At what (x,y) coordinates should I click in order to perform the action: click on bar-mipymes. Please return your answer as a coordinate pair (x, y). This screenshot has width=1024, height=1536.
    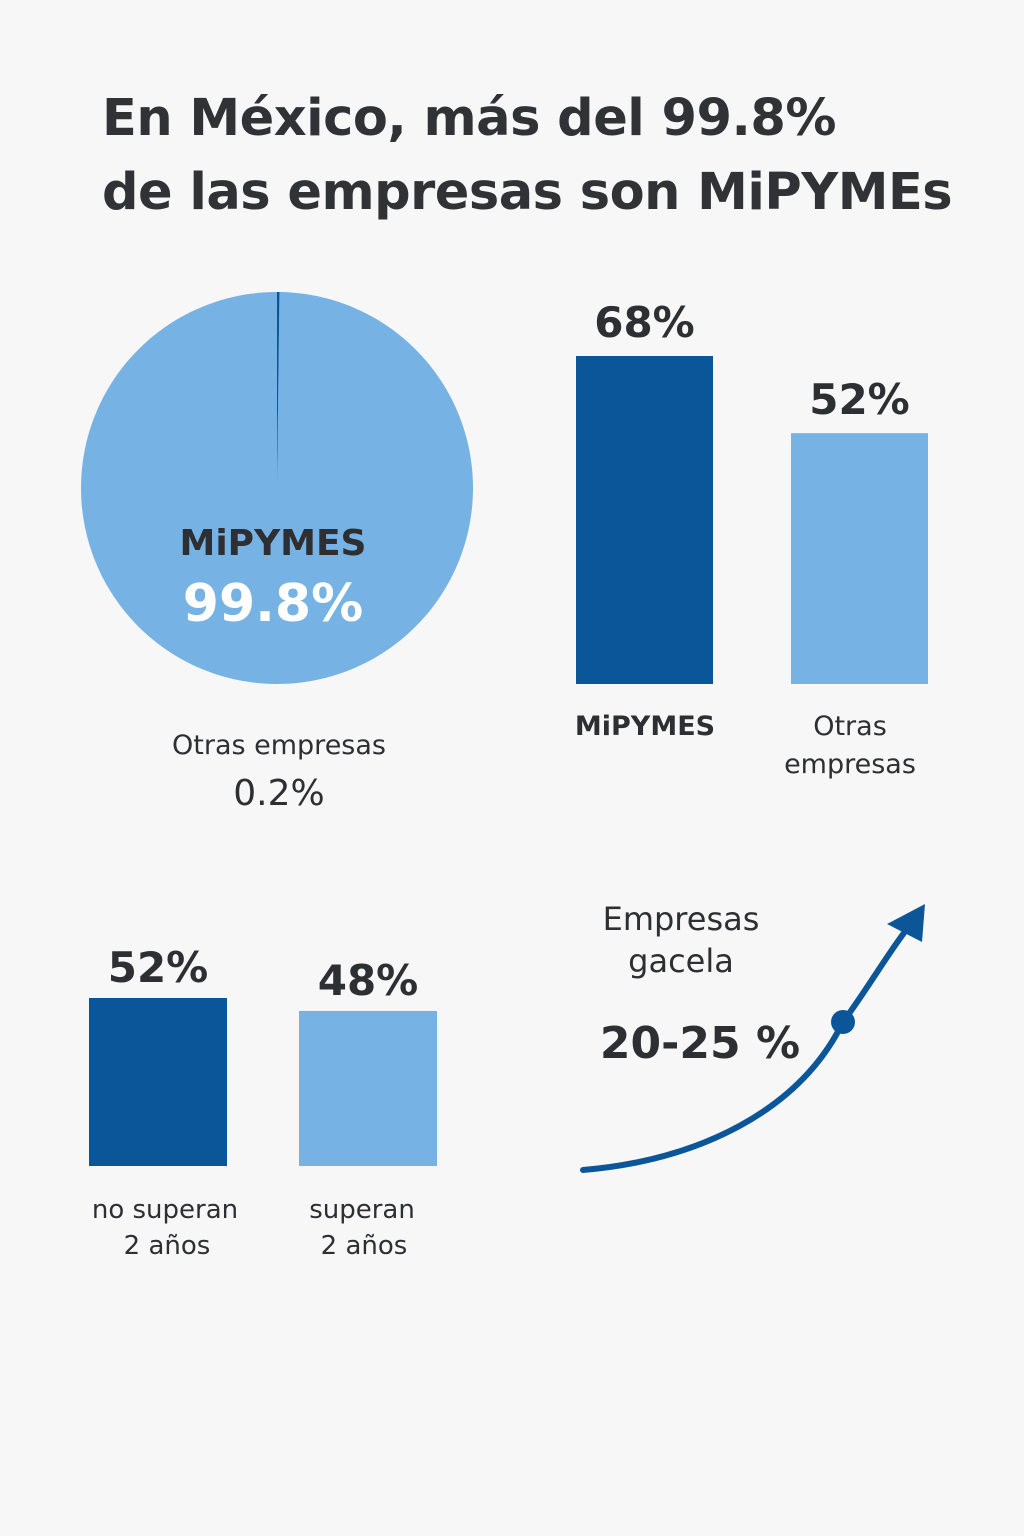
    Looking at the image, I should click on (644, 520).